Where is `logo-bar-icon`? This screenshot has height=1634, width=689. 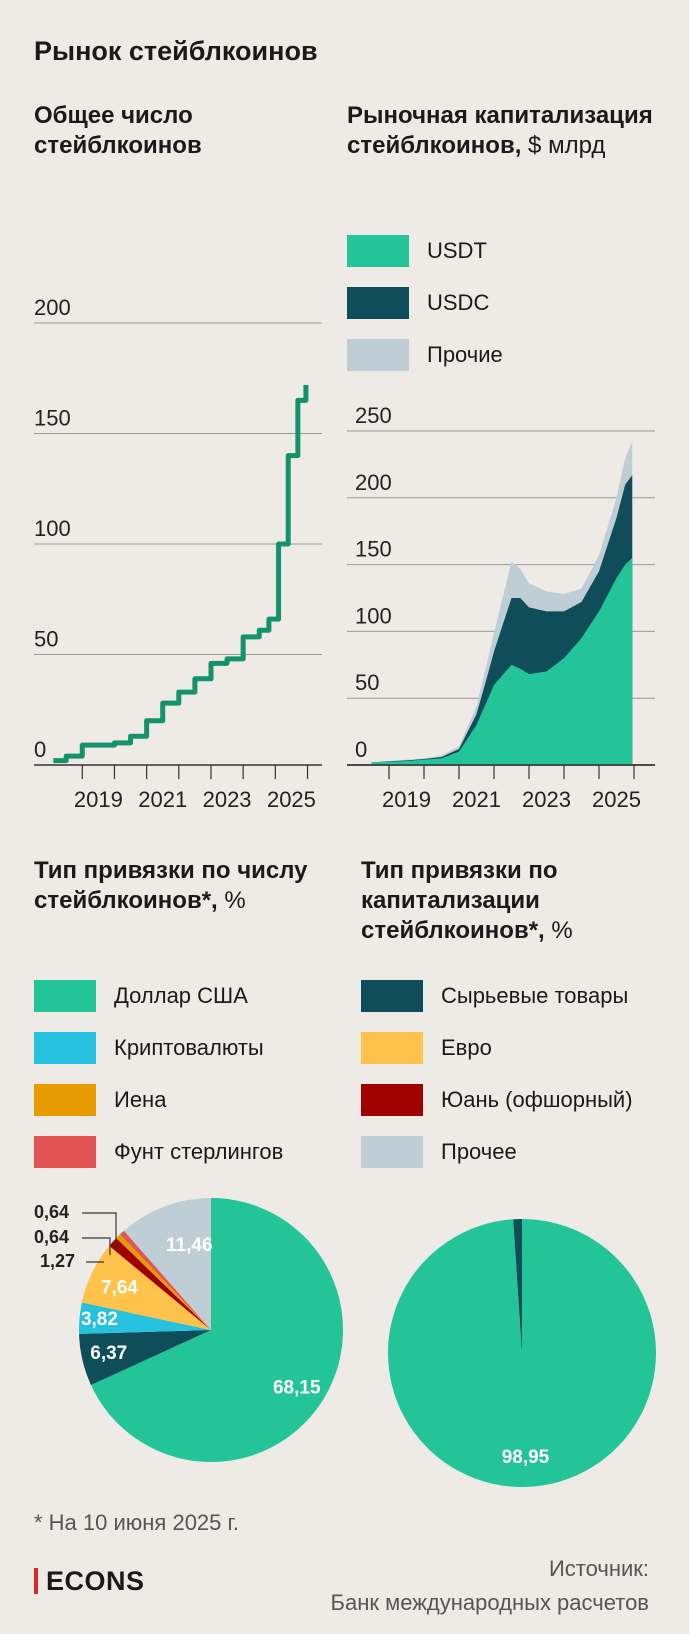
logo-bar-icon is located at coordinates (36, 1581).